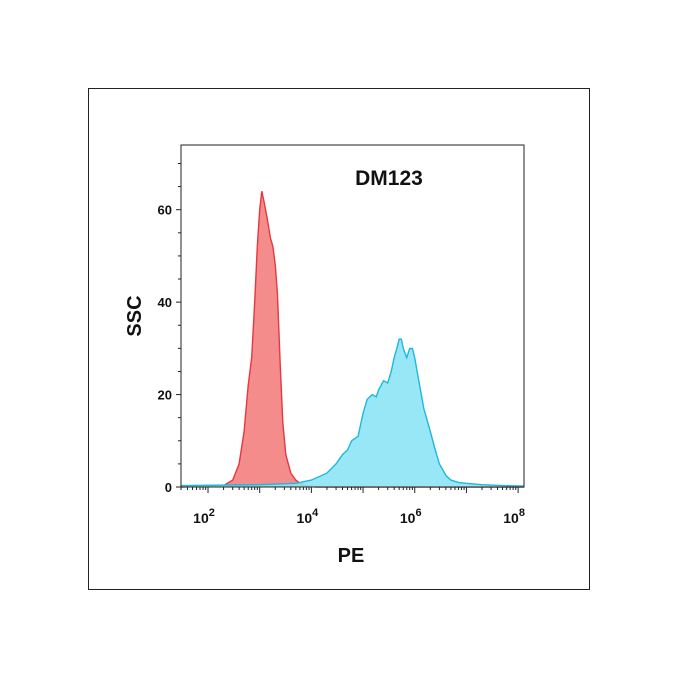  I want to click on y-tick-label: 20, so click(165, 395).